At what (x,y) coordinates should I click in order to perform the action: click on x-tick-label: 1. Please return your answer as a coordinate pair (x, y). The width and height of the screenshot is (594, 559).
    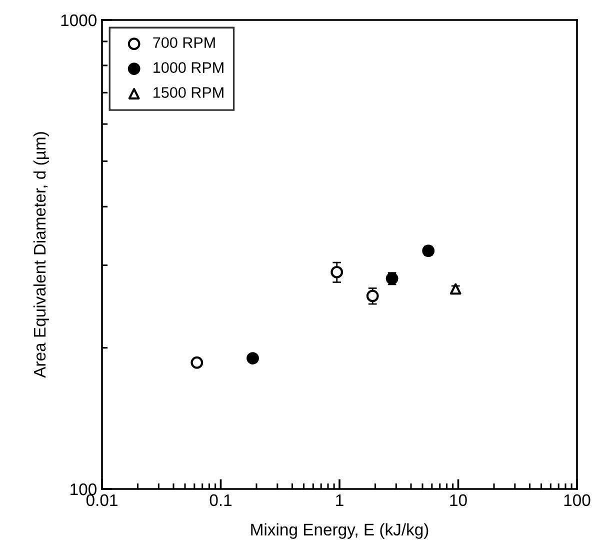
    Looking at the image, I should click on (340, 500).